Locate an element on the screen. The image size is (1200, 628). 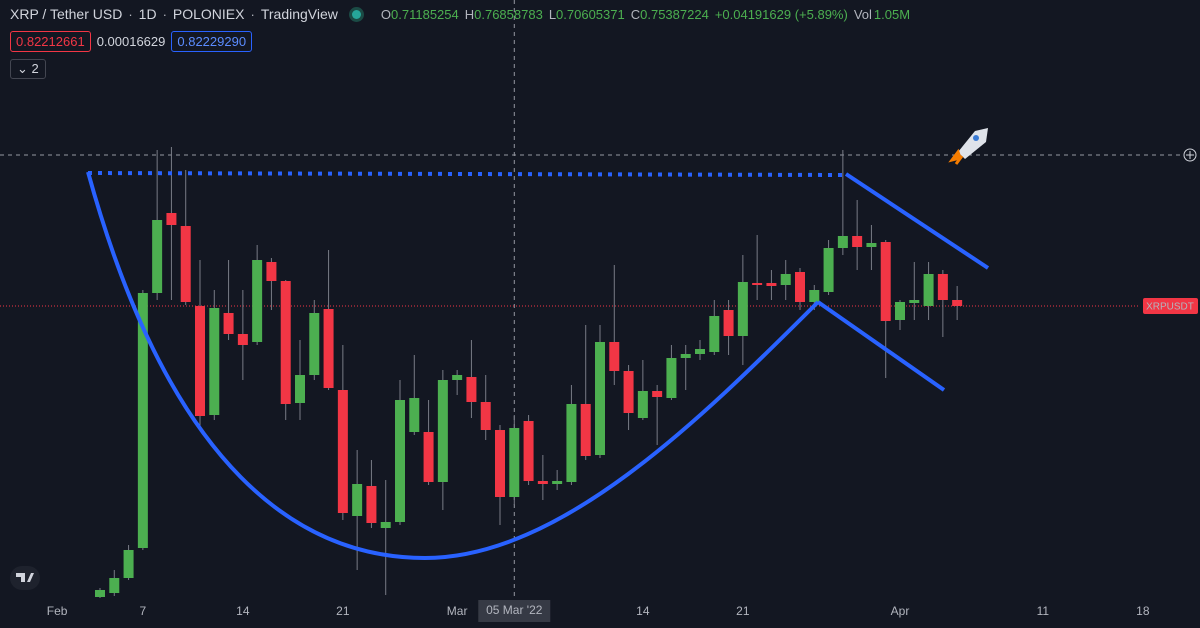
vol-label: Vol is located at coordinates (862, 14).